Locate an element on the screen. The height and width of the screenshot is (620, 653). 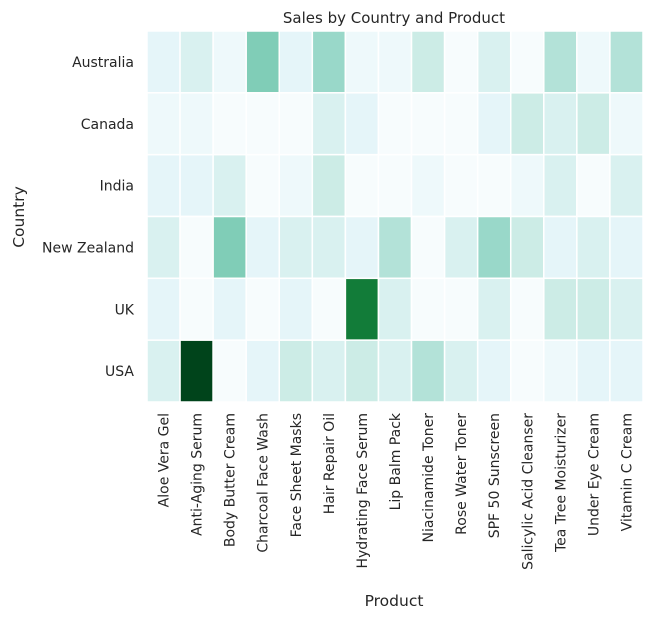
x-tick-label: Hydrating Face Serum is located at coordinates (363, 491).